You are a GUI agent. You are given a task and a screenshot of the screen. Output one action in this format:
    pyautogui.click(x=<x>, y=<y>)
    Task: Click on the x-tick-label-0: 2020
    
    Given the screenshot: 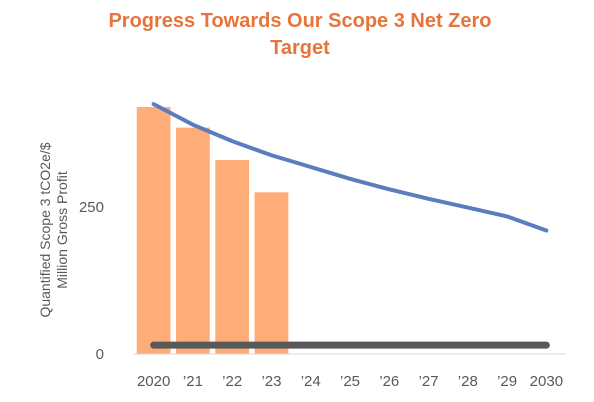 What is the action you would take?
    pyautogui.click(x=153, y=381)
    